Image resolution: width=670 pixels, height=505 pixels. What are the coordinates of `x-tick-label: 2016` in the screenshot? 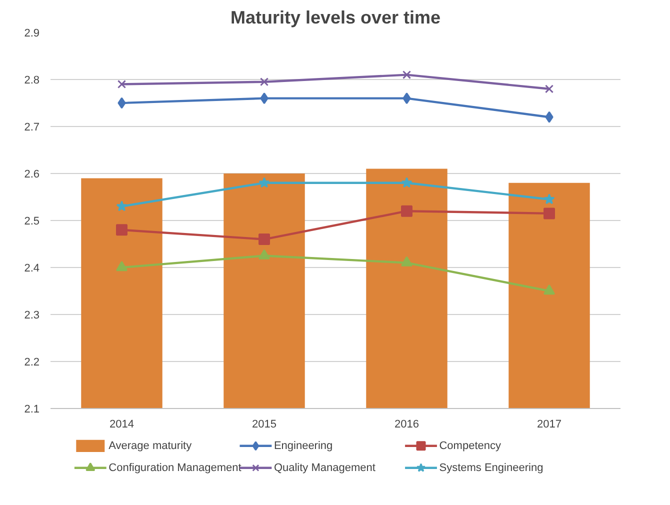 It's located at (406, 424).